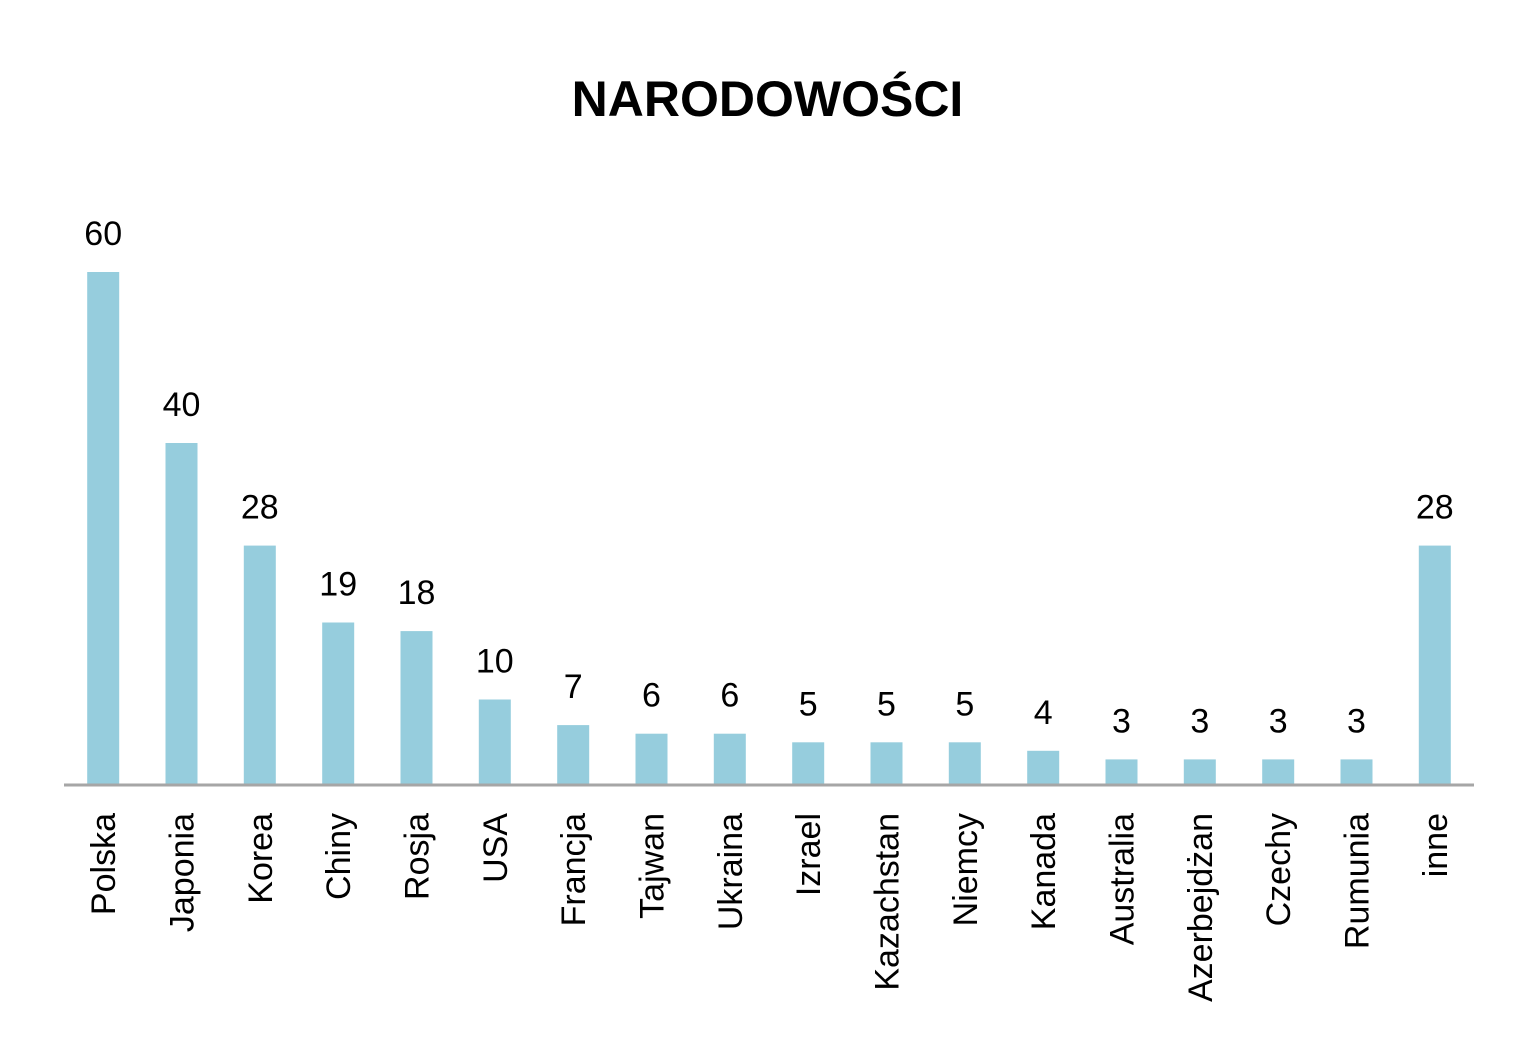 The width and height of the screenshot is (1535, 1063). Describe the element at coordinates (573, 755) in the screenshot. I see `bar-francja` at that location.